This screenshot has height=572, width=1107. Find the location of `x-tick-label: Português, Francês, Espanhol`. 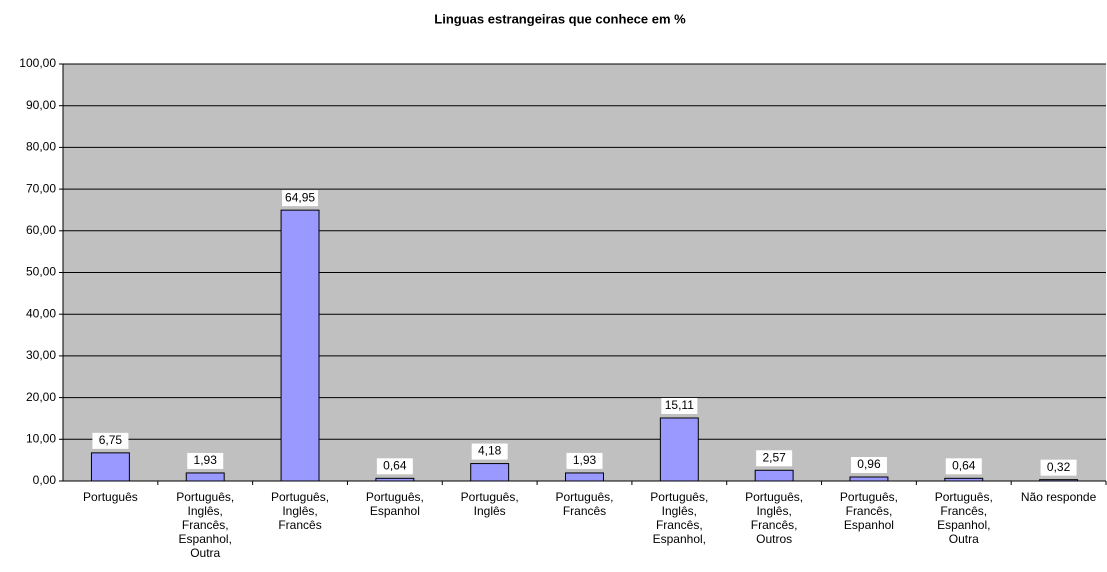

x-tick-label: Português, Francês, Espanhol is located at coordinates (868, 511).